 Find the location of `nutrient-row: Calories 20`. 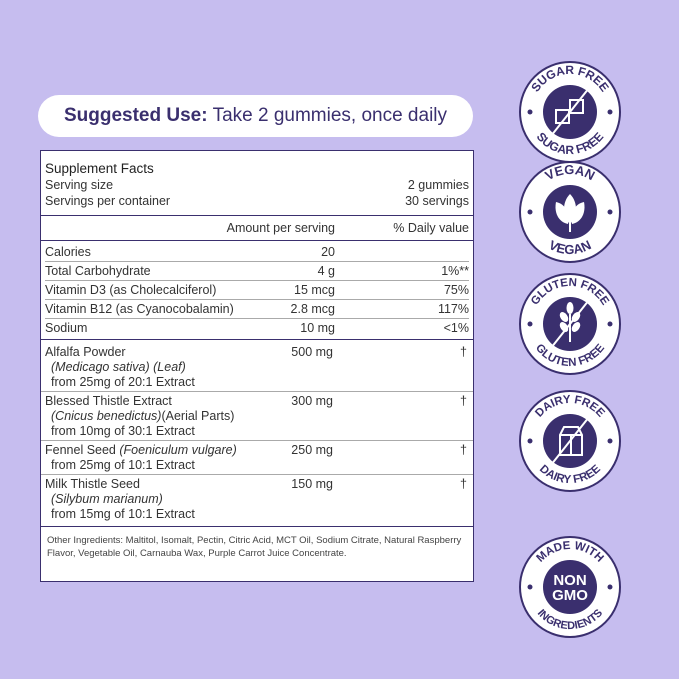

nutrient-row: Calories 20 is located at coordinates (257, 252).